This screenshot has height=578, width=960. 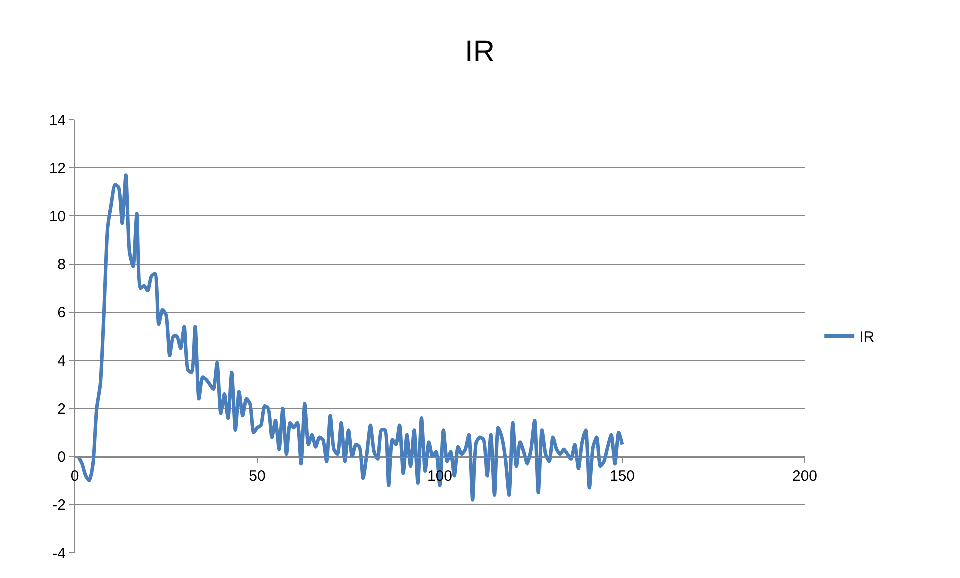 What do you see at coordinates (57, 121) in the screenshot?
I see `y-tick-label: 14` at bounding box center [57, 121].